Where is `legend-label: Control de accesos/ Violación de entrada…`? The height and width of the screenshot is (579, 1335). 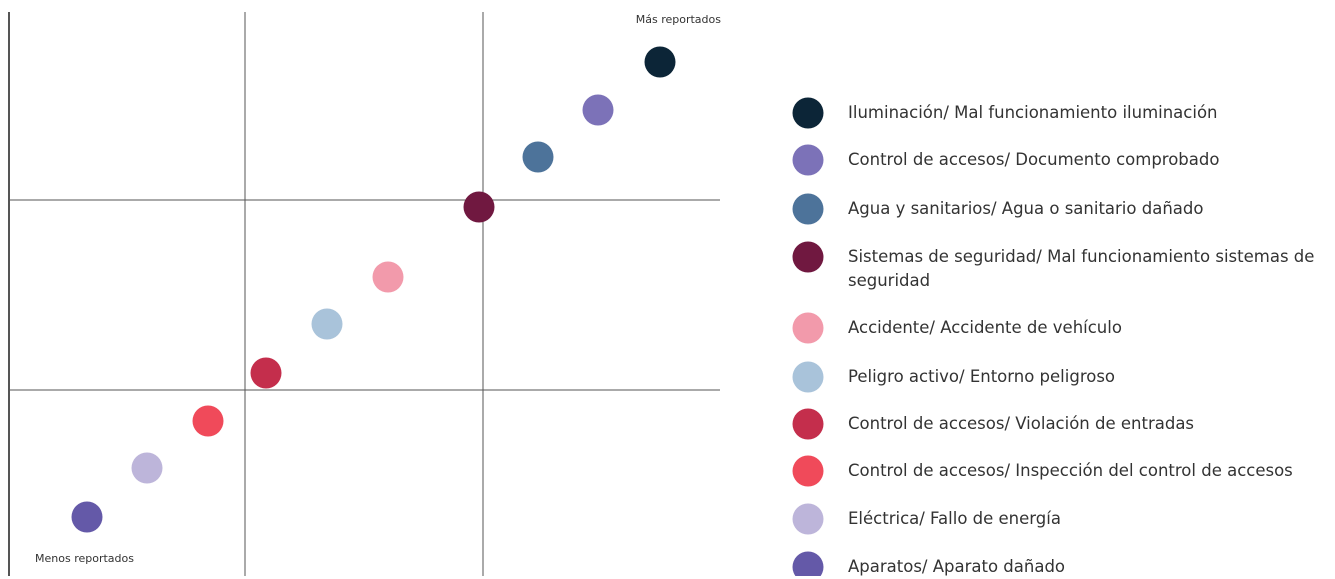 legend-label: Control de accesos/ Violación de entrada… is located at coordinates (1021, 423).